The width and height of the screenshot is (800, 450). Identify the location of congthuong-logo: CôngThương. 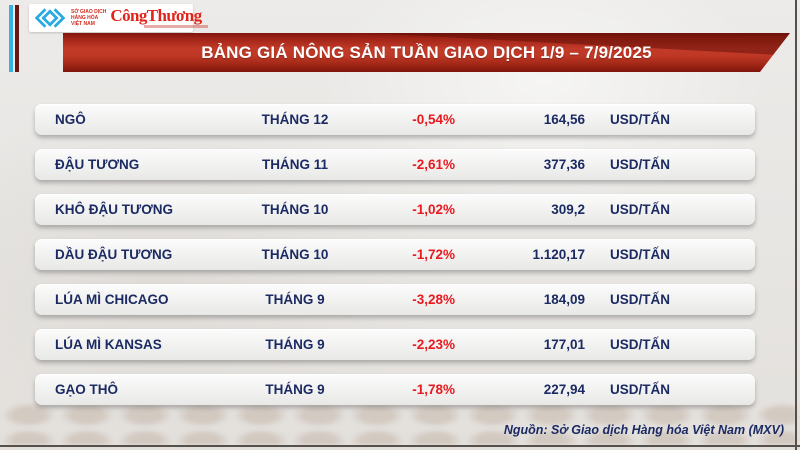
(159, 16).